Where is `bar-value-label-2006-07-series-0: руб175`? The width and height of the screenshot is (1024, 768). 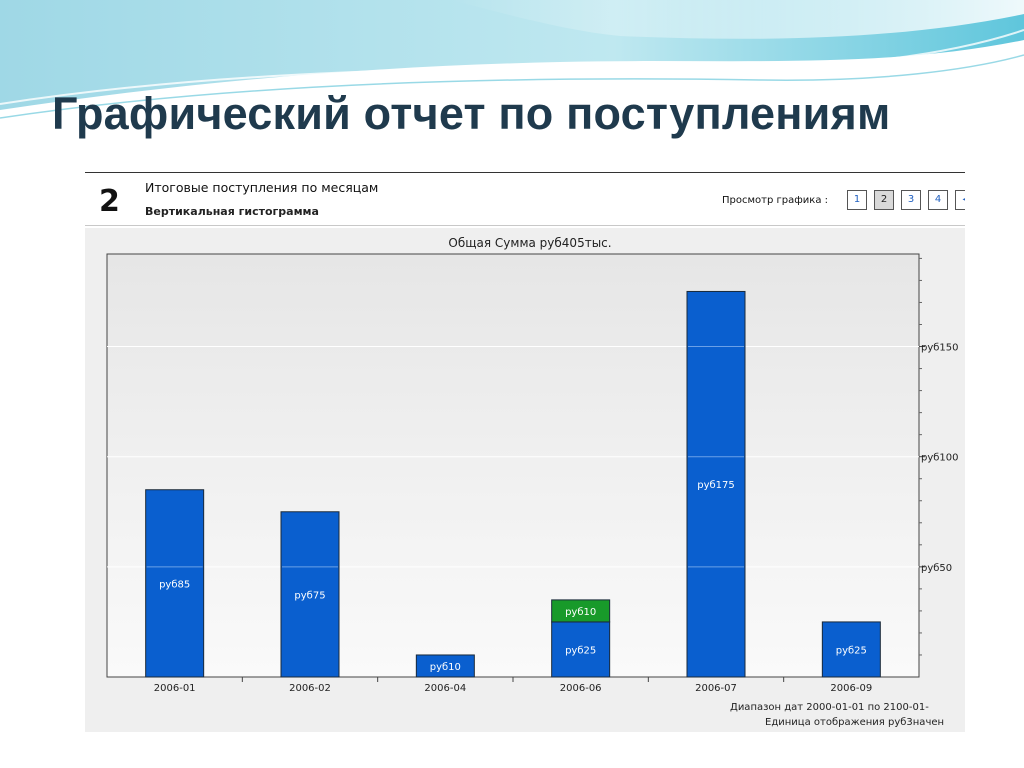 bar-value-label-2006-07-series-0: руб175 is located at coordinates (716, 485).